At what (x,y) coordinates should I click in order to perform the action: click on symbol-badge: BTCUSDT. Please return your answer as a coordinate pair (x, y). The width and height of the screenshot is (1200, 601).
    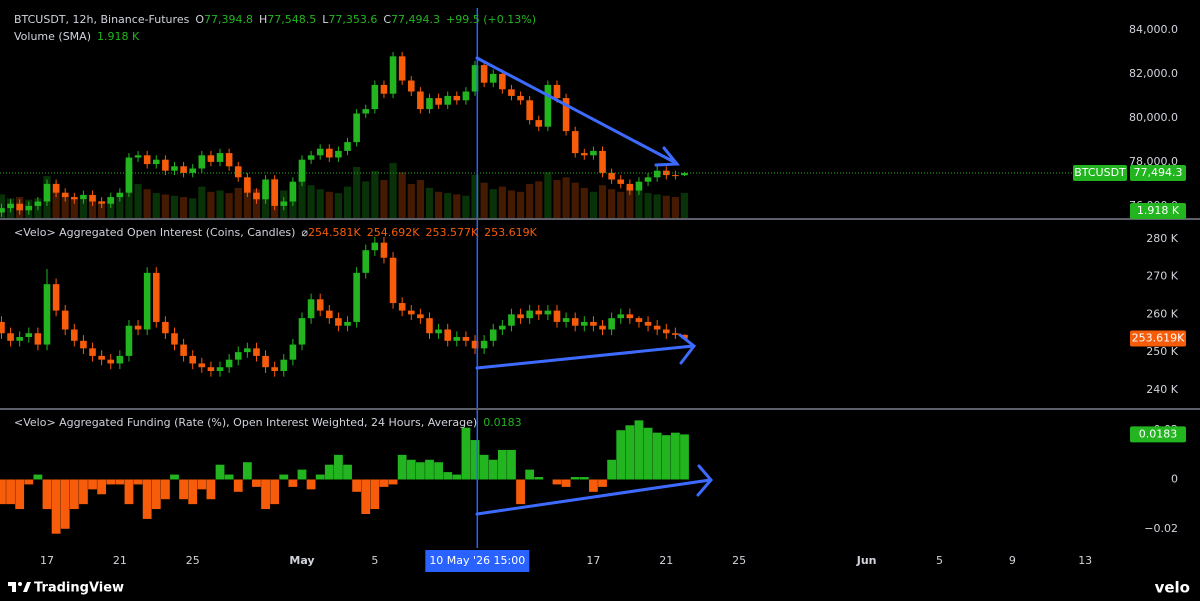
    Looking at the image, I should click on (1100, 172).